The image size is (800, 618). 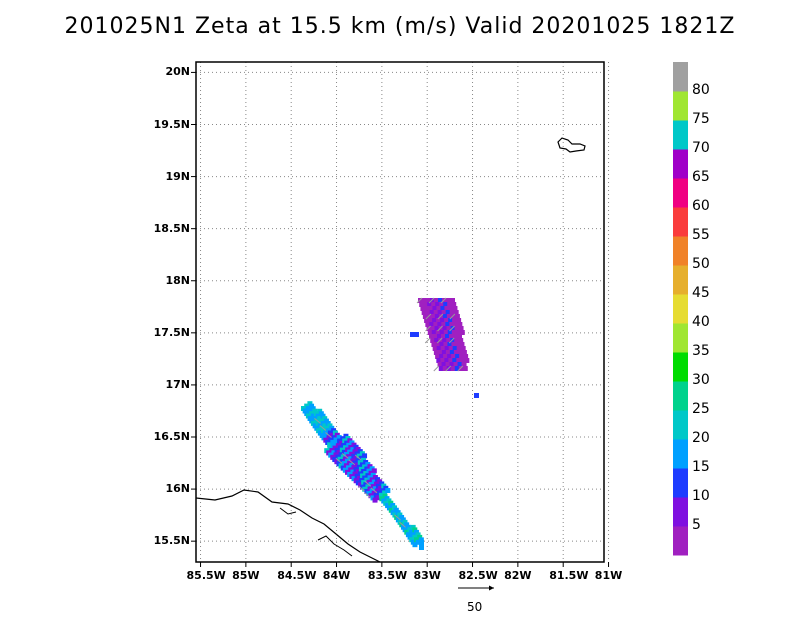 What do you see at coordinates (177, 384) in the screenshot?
I see `lat-label: 17N` at bounding box center [177, 384].